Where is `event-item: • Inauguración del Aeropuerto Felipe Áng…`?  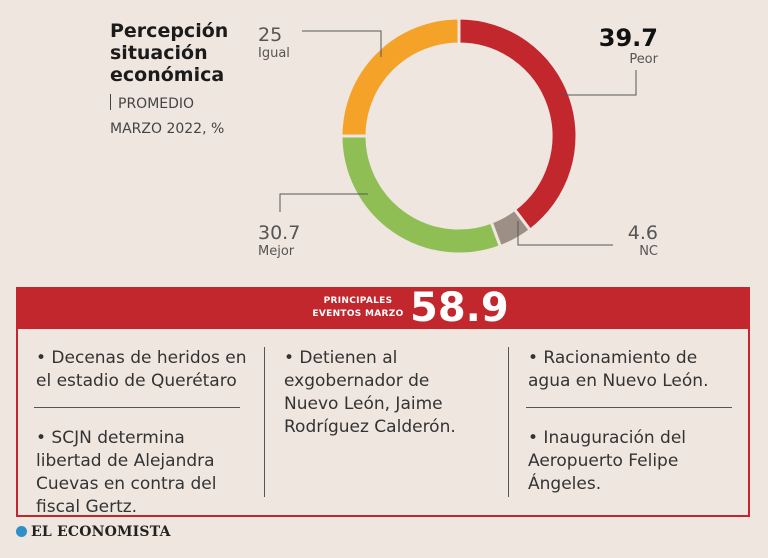
event-item: • Inauguración del Aeropuerto Felipe Áng… is located at coordinates (607, 461).